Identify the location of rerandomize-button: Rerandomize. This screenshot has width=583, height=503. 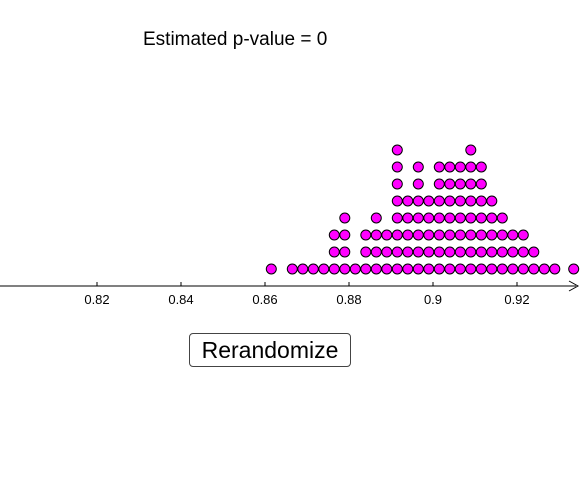
(270, 350).